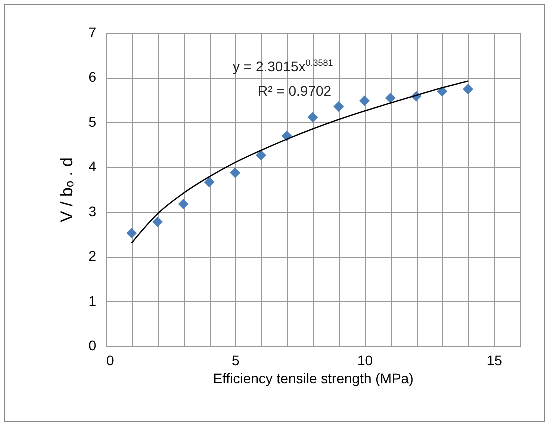 The width and height of the screenshot is (551, 428). Describe the element at coordinates (92, 32) in the screenshot. I see `y-tick-label: 7` at that location.